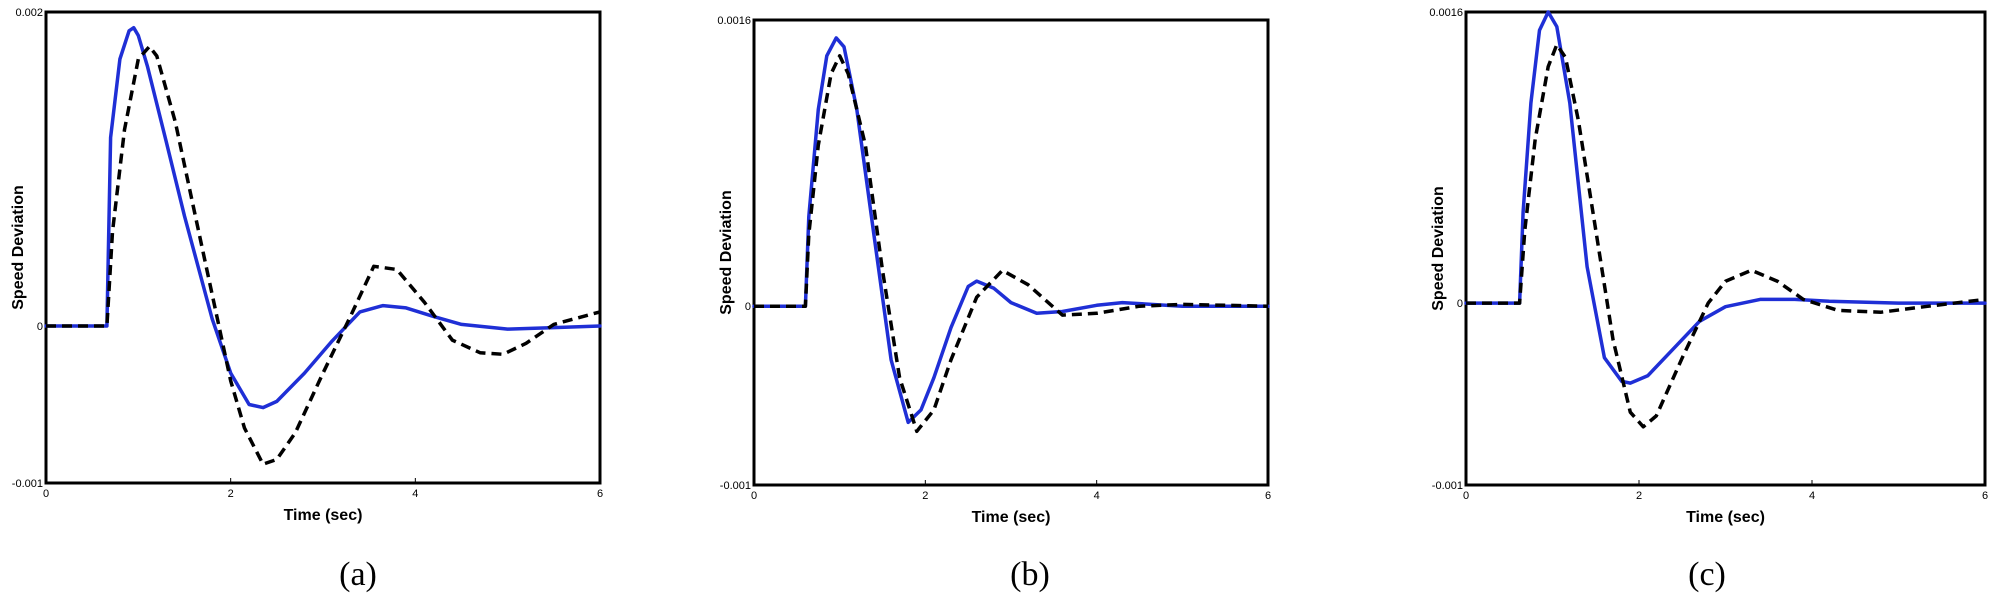 Image resolution: width=1993 pixels, height=603 pixels. Describe the element at coordinates (29, 13) in the screenshot. I see `y-tick-label: 0.002` at that location.